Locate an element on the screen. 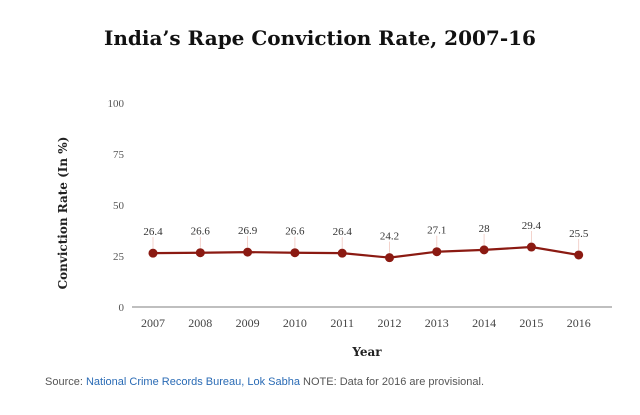 This screenshot has width=640, height=415. y-tick-label: 50 is located at coordinates (119, 206).